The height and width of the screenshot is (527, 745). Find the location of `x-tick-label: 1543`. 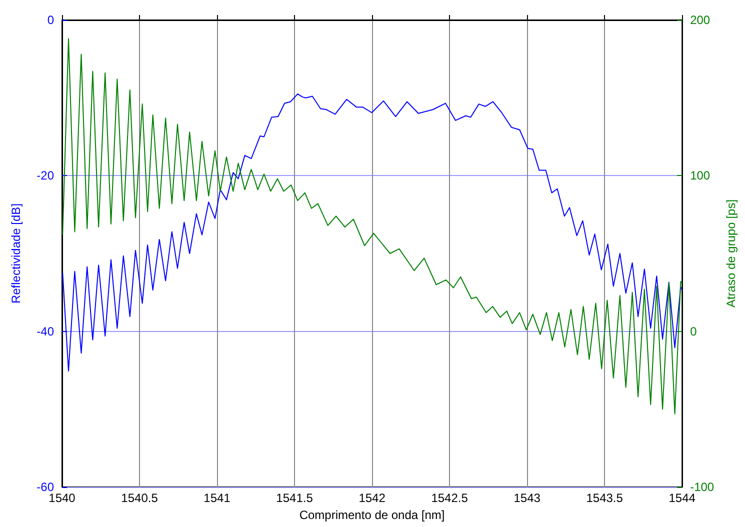

x-tick-label: 1543 is located at coordinates (527, 498).